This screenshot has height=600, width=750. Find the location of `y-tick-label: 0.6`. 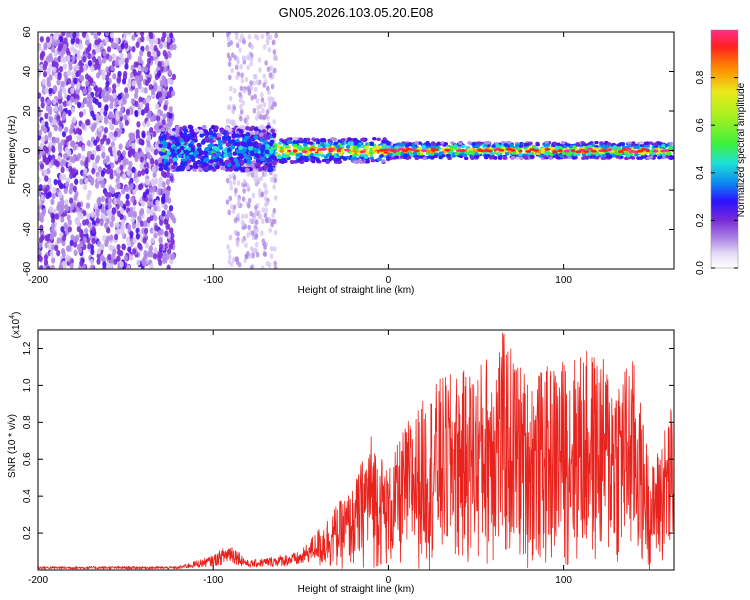

y-tick-label: 0.6 is located at coordinates (27, 459).